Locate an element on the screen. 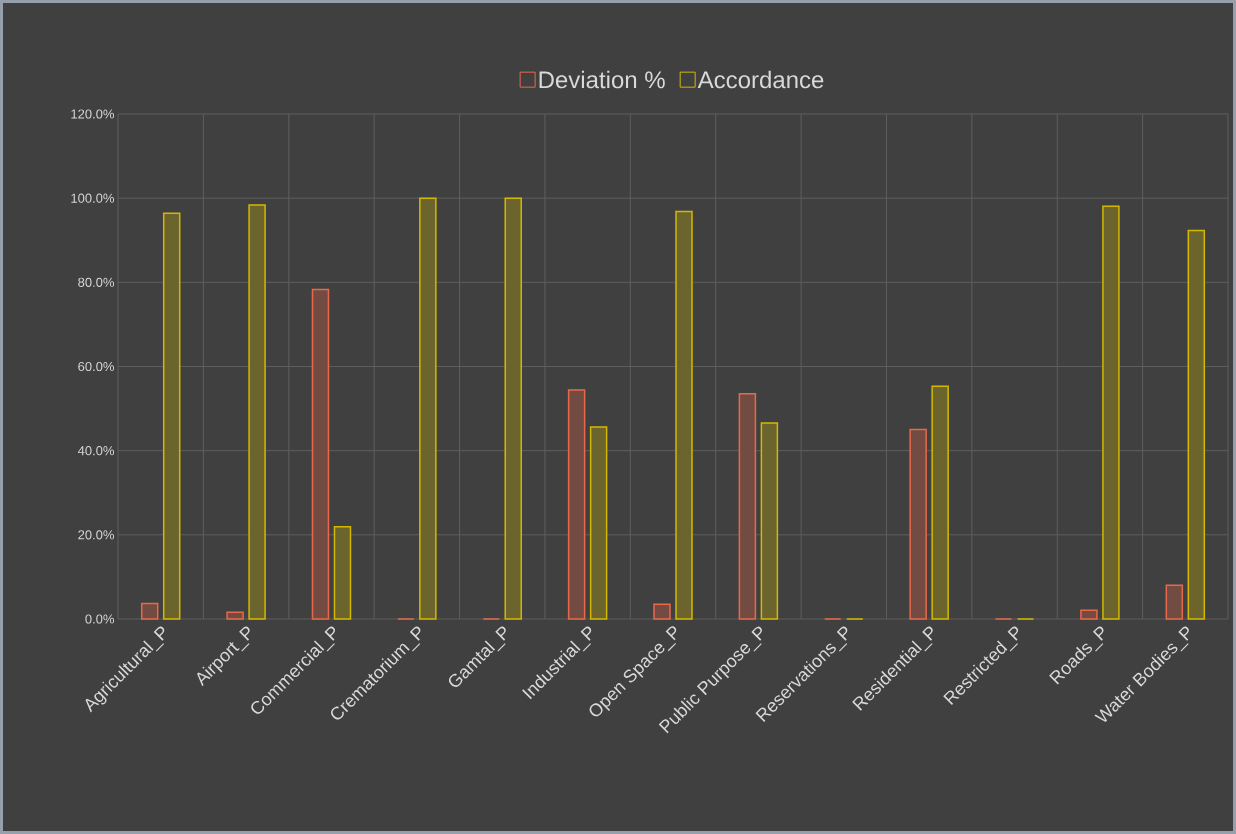 This screenshot has height=834, width=1236. legend-label: Deviation % is located at coordinates (602, 79).